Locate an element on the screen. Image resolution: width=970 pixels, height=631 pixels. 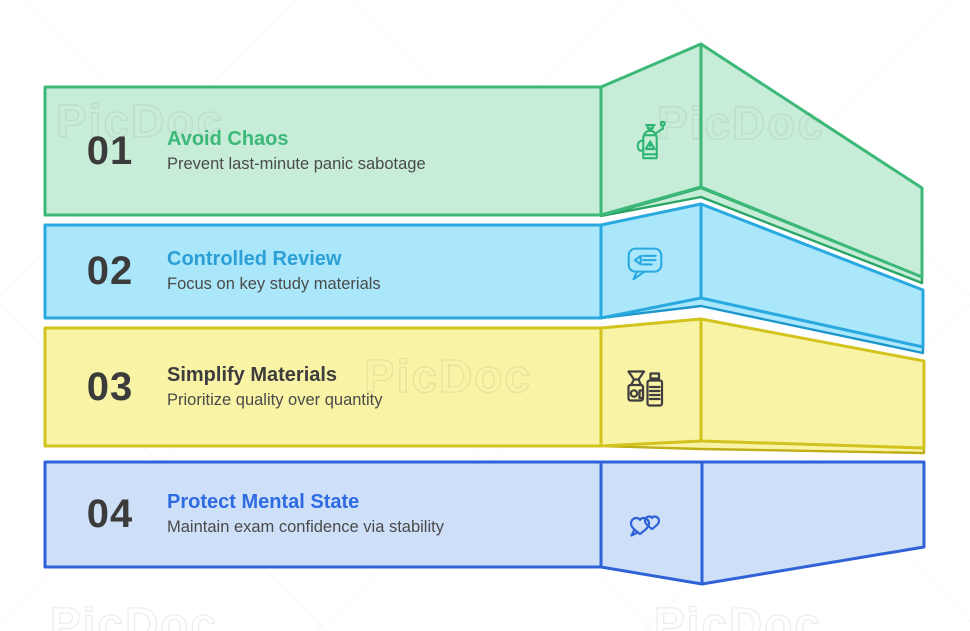
ribbon-side-panel is located at coordinates (813, 523).